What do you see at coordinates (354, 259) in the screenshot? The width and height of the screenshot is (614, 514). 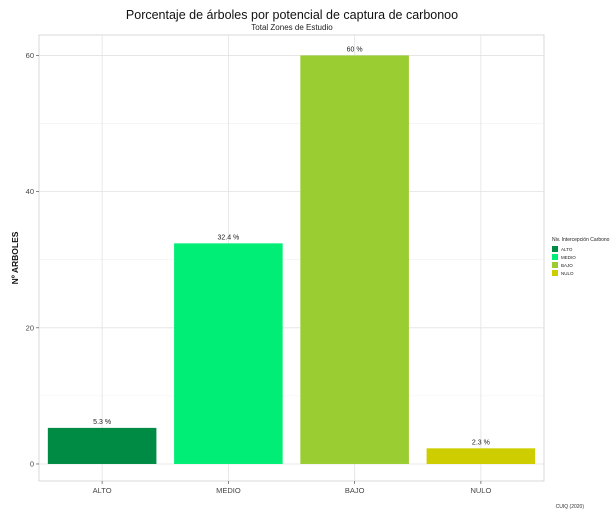 I see `bar-bajo` at bounding box center [354, 259].